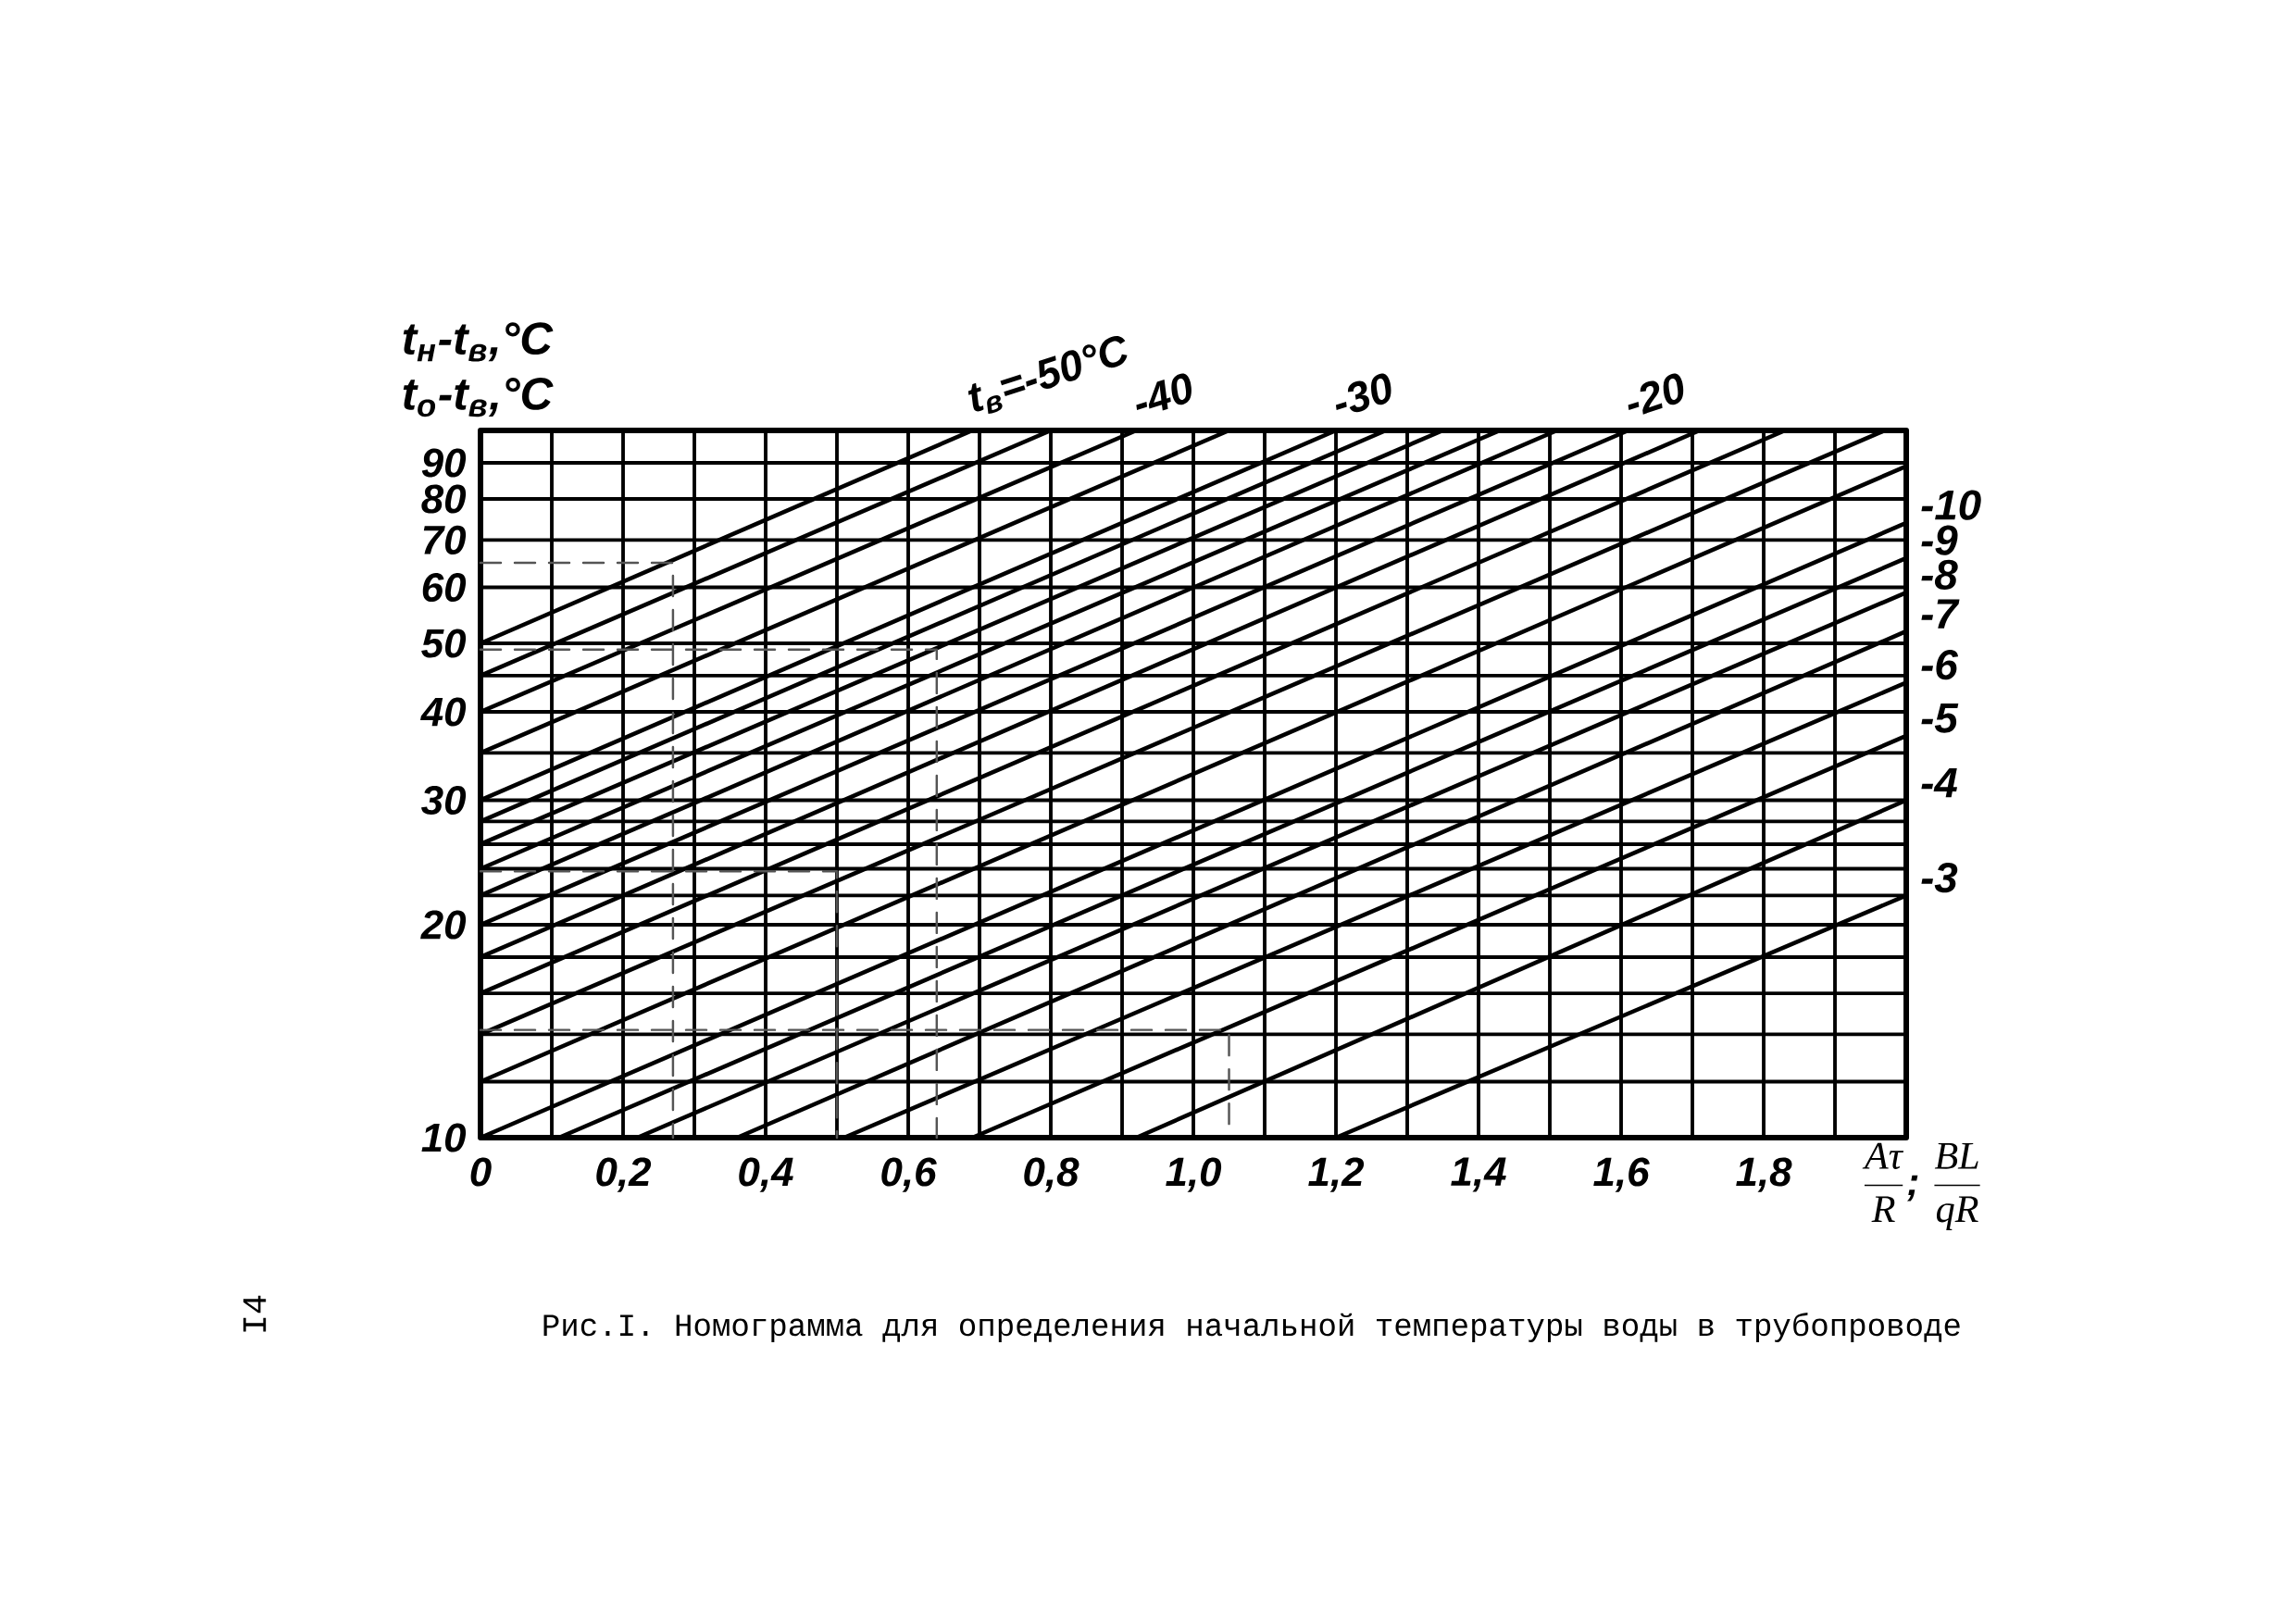  Describe the element at coordinates (1940, 878) in the screenshot. I see `series-label: -3` at that location.